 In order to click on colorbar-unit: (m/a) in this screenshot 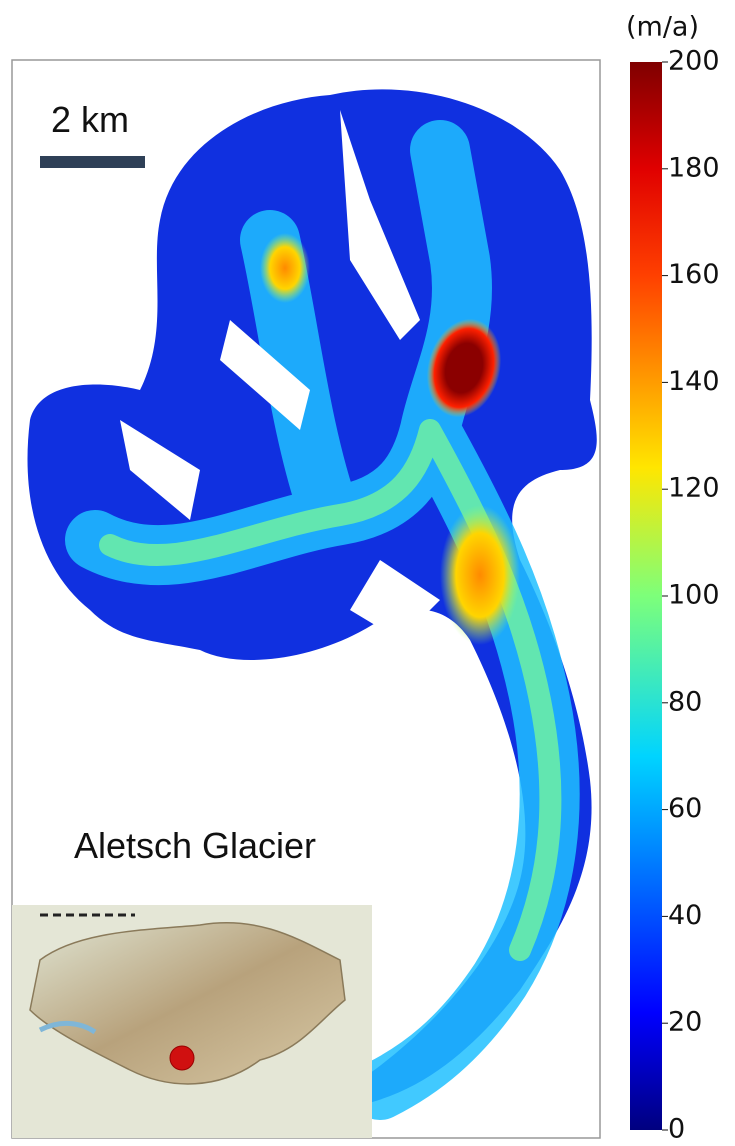, I will do `click(662, 27)`.